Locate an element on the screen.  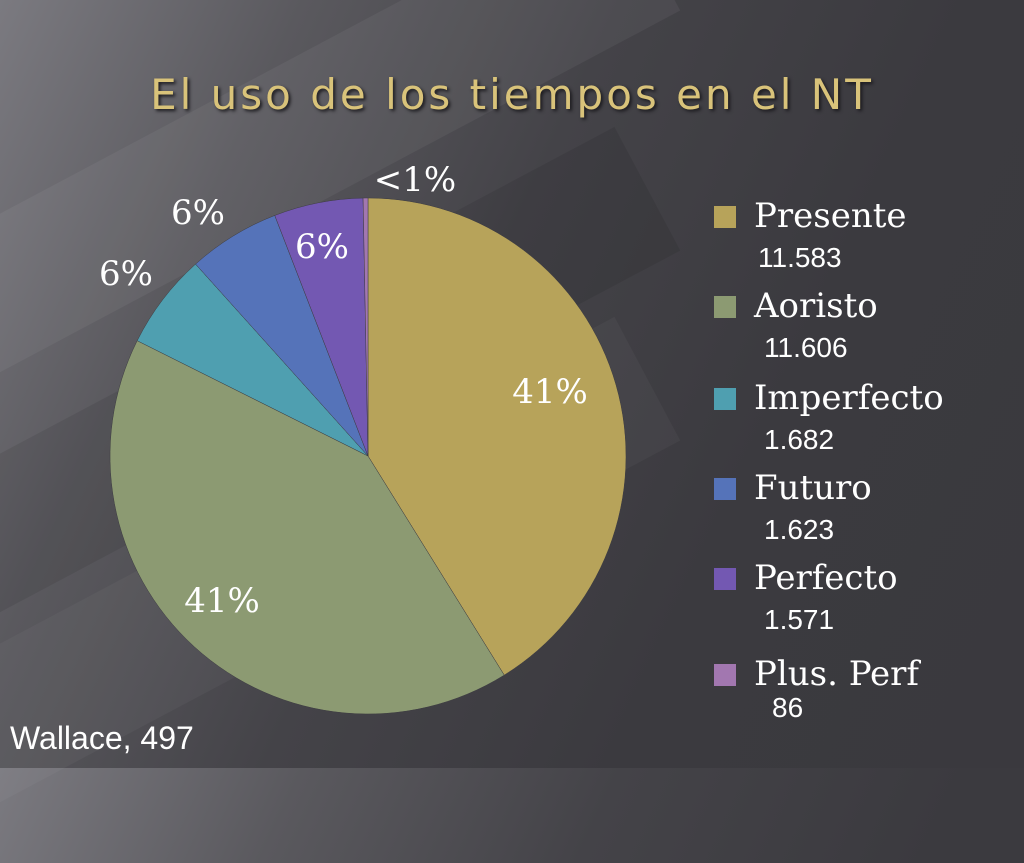
legend-value: 86 is located at coordinates (788, 707).